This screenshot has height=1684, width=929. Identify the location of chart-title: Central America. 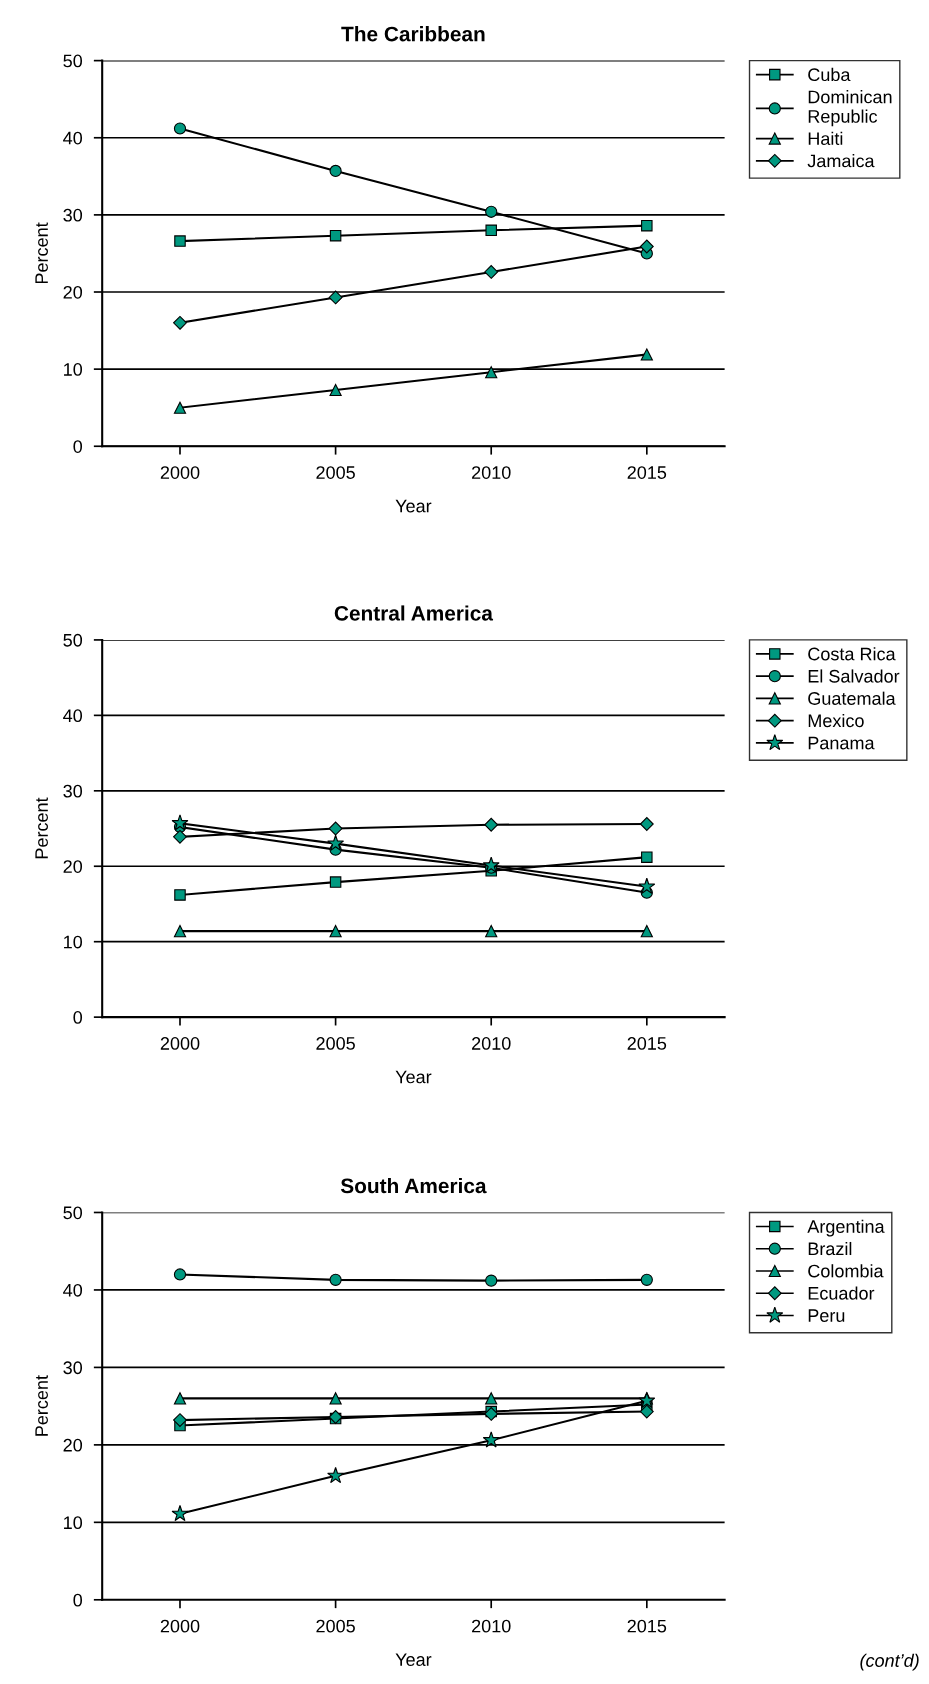
(414, 613).